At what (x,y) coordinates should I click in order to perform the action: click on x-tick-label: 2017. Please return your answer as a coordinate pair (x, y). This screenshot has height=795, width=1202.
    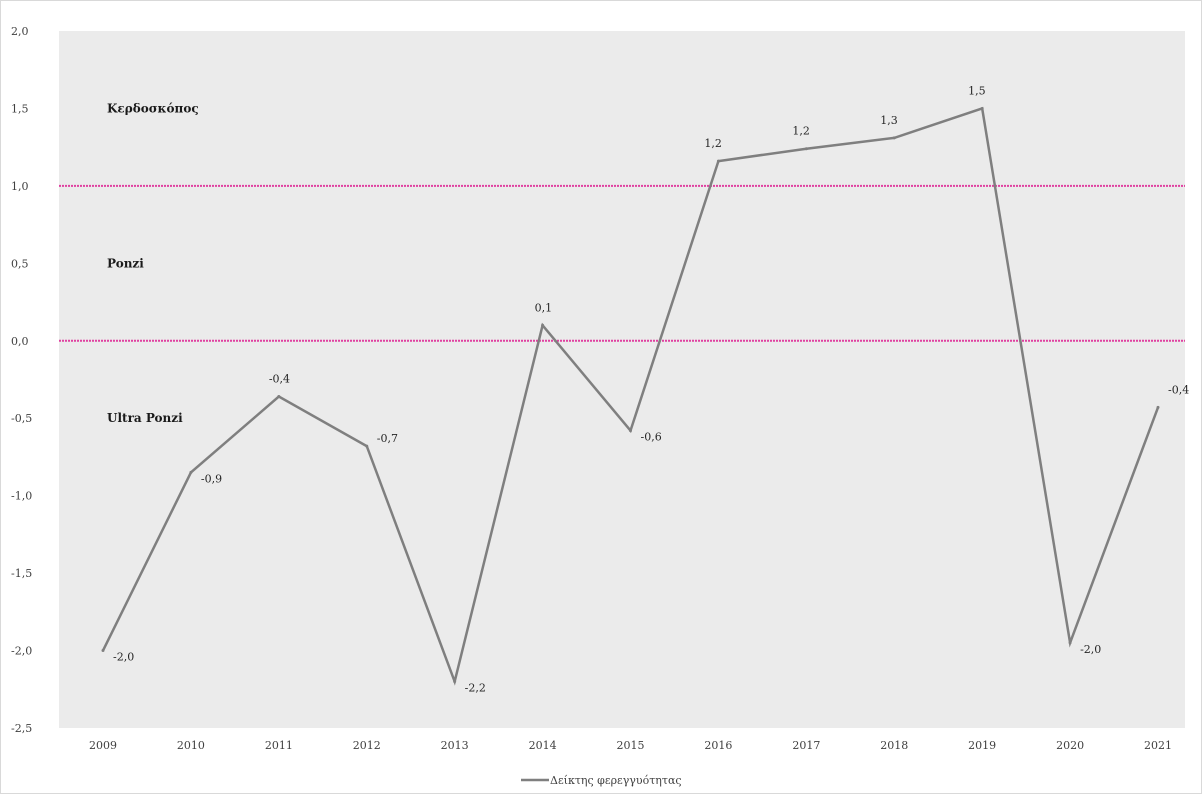
    Looking at the image, I should click on (806, 745).